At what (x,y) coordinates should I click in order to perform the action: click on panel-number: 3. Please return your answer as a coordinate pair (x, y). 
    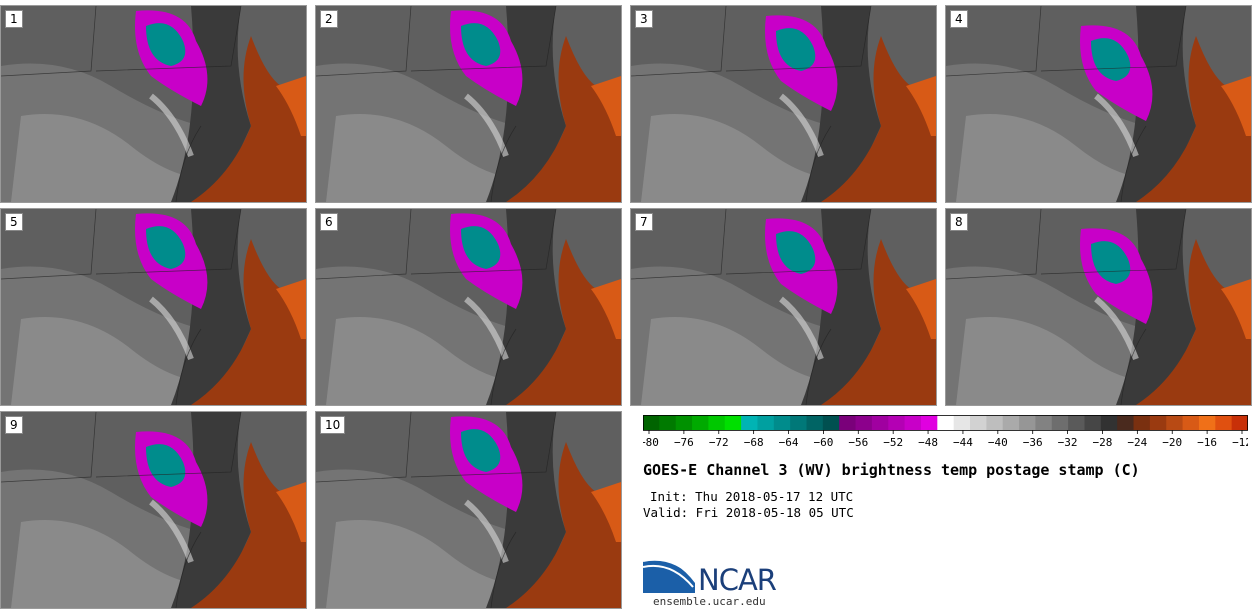
    Looking at the image, I should click on (644, 19).